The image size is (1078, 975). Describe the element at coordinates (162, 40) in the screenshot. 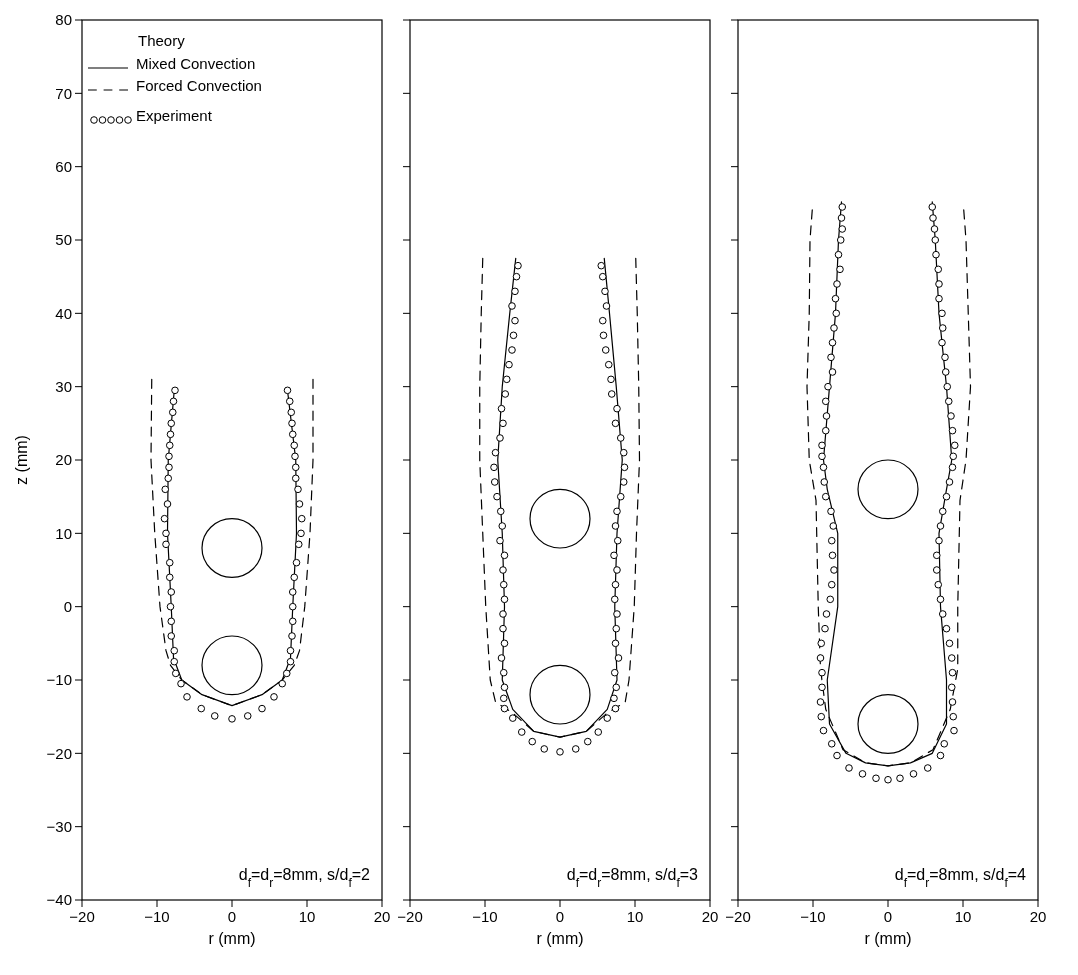

I see `legend-title: Theory` at that location.